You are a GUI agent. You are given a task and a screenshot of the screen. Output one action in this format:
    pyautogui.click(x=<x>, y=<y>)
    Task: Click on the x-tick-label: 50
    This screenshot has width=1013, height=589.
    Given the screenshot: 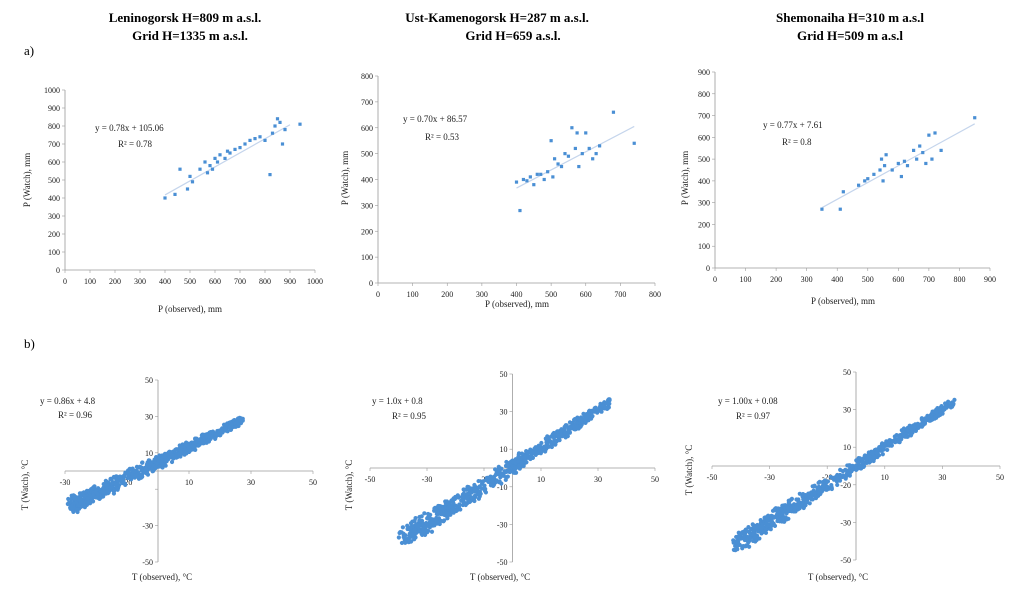 What is the action you would take?
    pyautogui.click(x=1000, y=477)
    